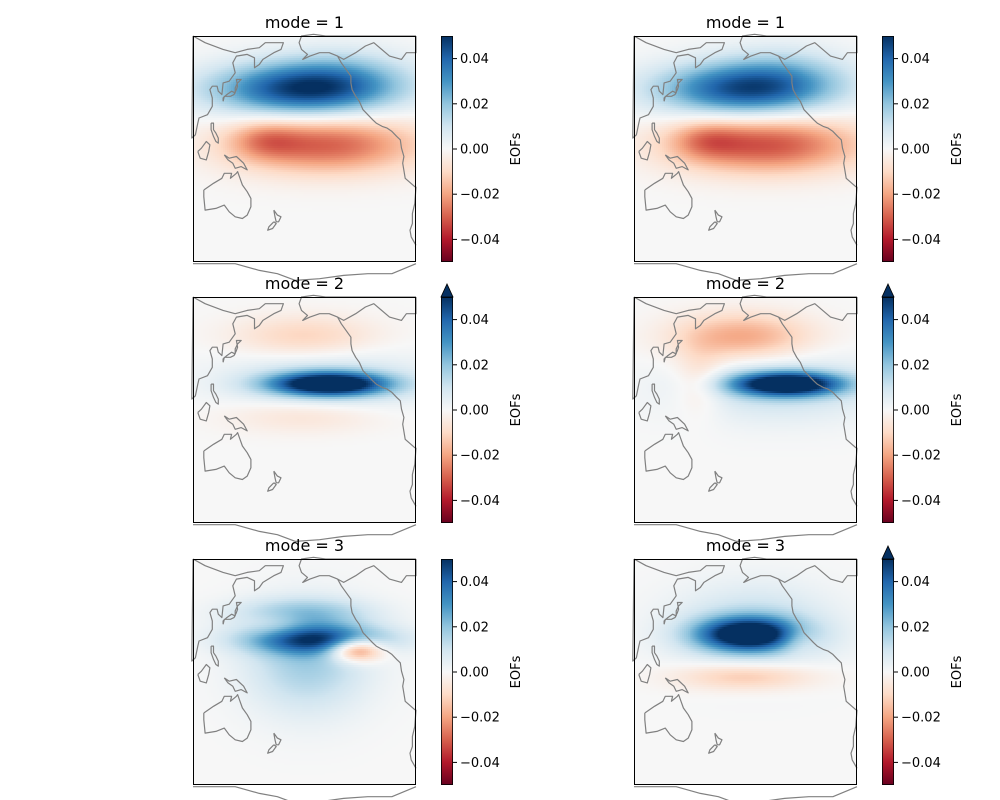 The height and width of the screenshot is (800, 1000). I want to click on panel-title: mode = 3, so click(745, 545).